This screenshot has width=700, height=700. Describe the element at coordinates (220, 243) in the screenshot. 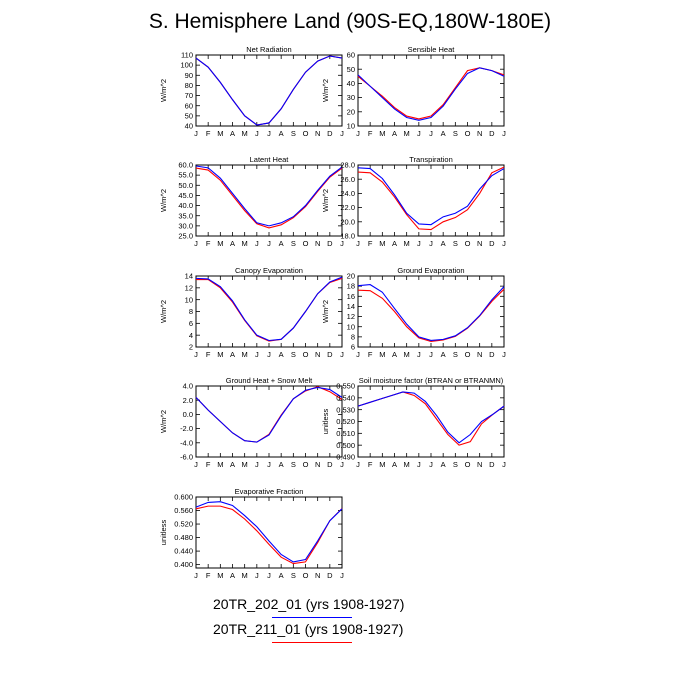

I see `panel-3-month-label: M` at that location.